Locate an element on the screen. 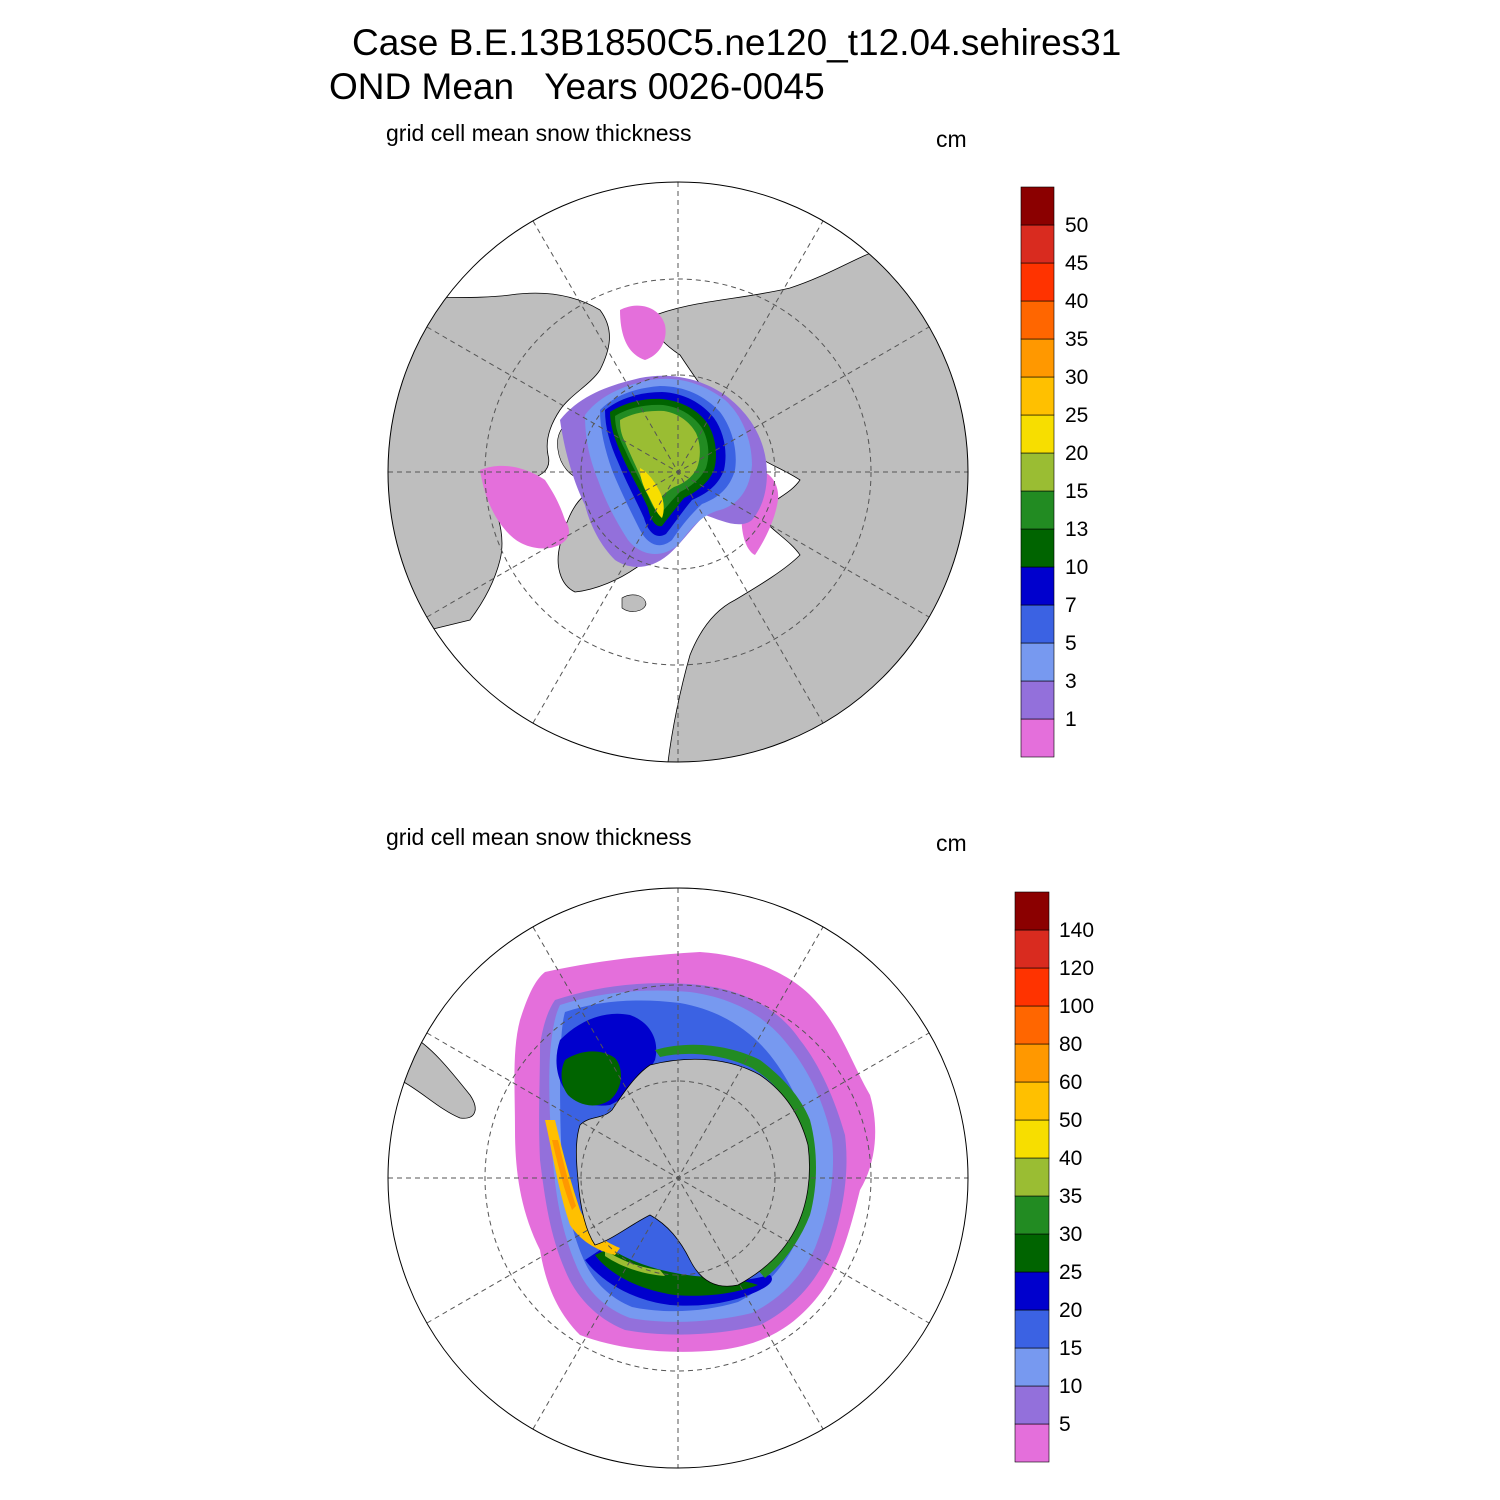  colorbar-tick-label: 45 is located at coordinates (1076, 263).